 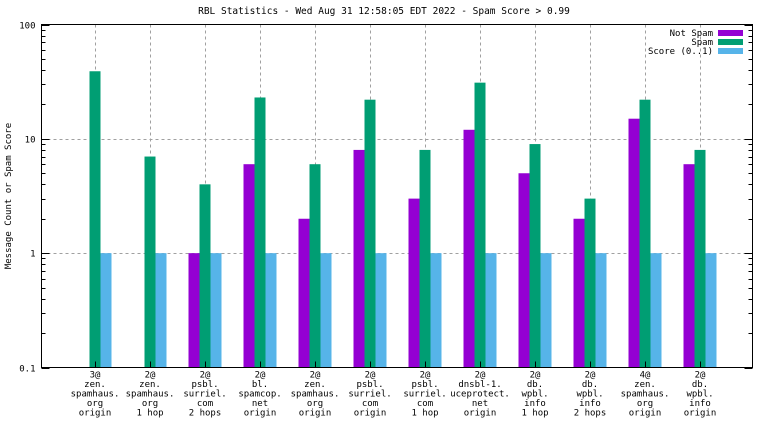 What do you see at coordinates (27, 27) in the screenshot?
I see `y-tick-label: 100` at bounding box center [27, 27].